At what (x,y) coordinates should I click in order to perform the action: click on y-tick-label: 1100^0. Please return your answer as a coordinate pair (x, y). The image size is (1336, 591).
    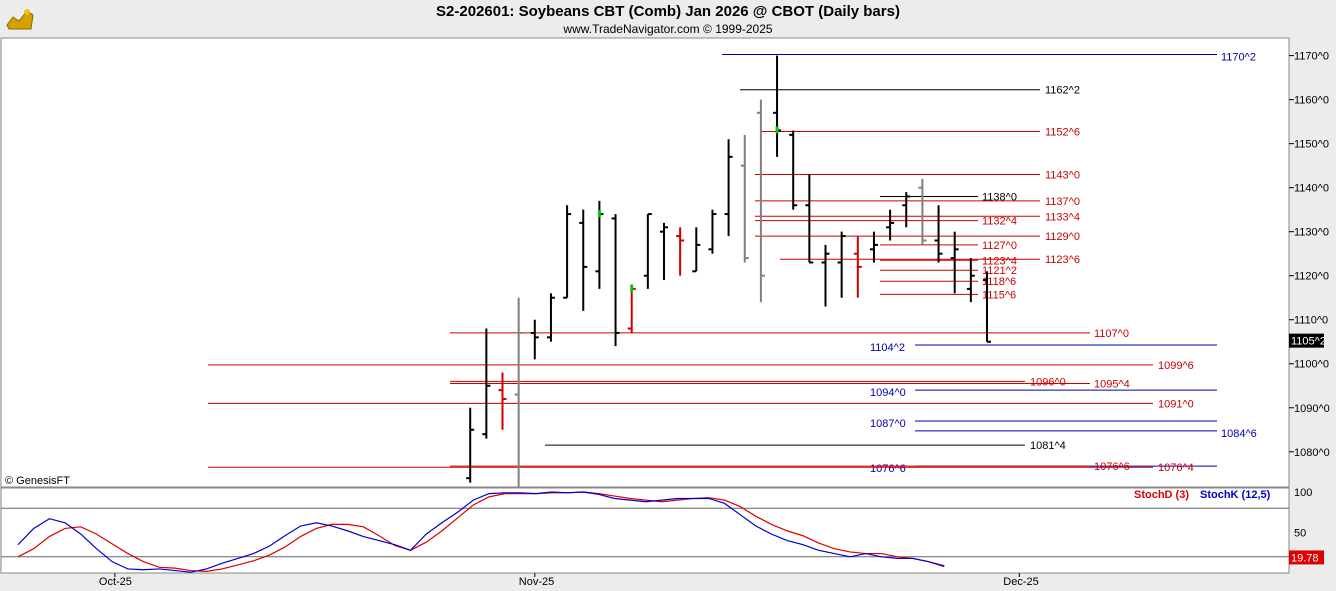
    Looking at the image, I should click on (1311, 365).